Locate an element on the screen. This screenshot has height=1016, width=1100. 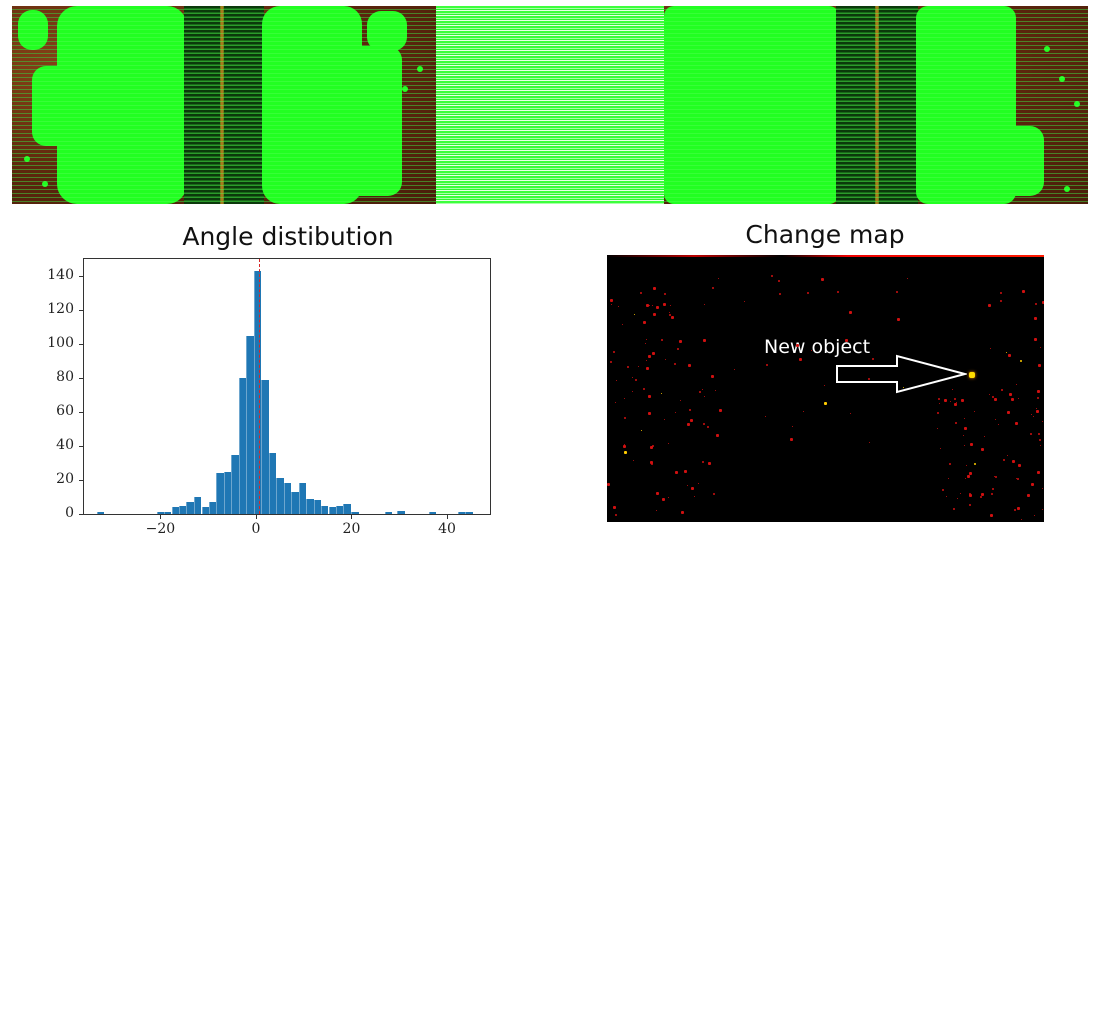
change-map-title: Change map is located at coordinates (825, 234).